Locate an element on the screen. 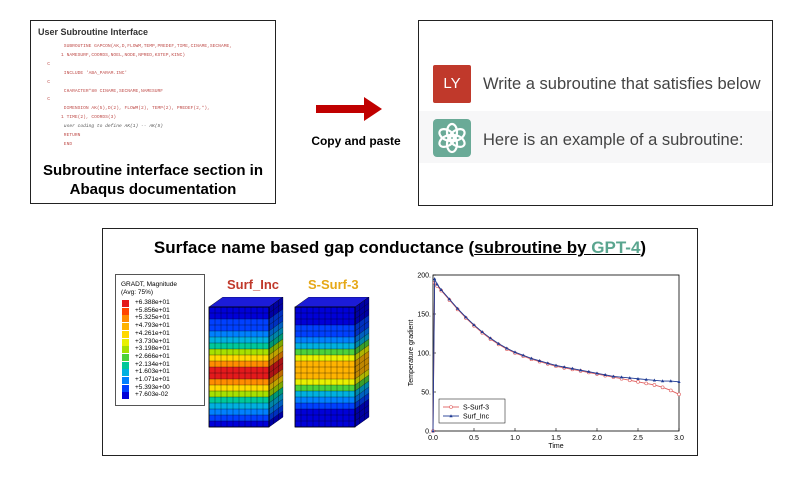 This screenshot has width=800, height=484. code-line: END is located at coordinates (68, 144).